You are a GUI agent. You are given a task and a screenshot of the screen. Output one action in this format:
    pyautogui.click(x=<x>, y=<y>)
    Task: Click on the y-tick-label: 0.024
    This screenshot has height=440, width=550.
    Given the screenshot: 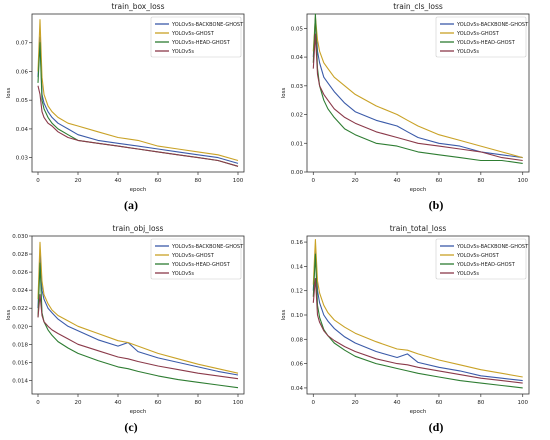 What is the action you would take?
    pyautogui.click(x=20, y=291)
    